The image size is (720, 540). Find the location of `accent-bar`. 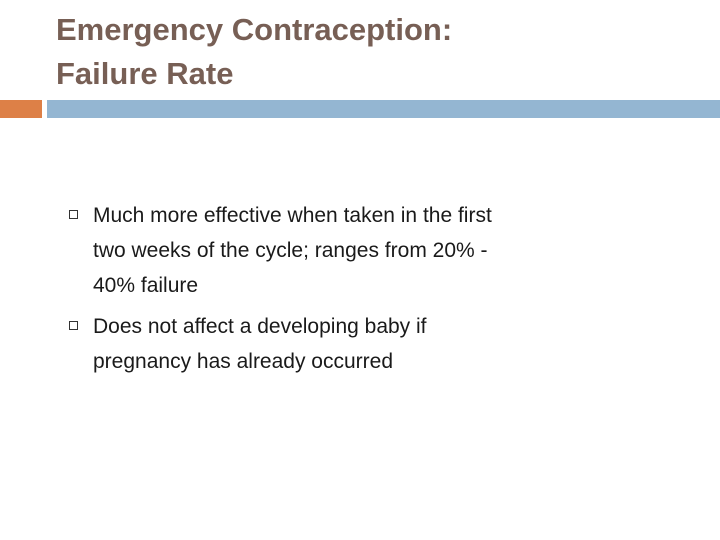

accent-bar is located at coordinates (21, 109).